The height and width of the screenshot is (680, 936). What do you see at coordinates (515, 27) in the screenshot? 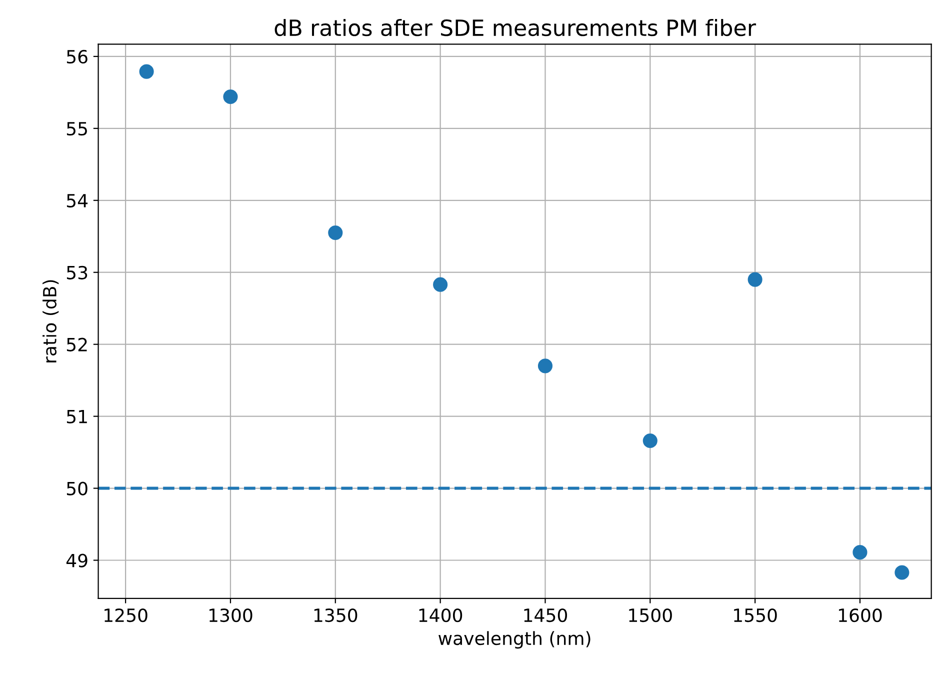
I see `chart-title: dB ratios after SDE measurements PM fiber` at bounding box center [515, 27].